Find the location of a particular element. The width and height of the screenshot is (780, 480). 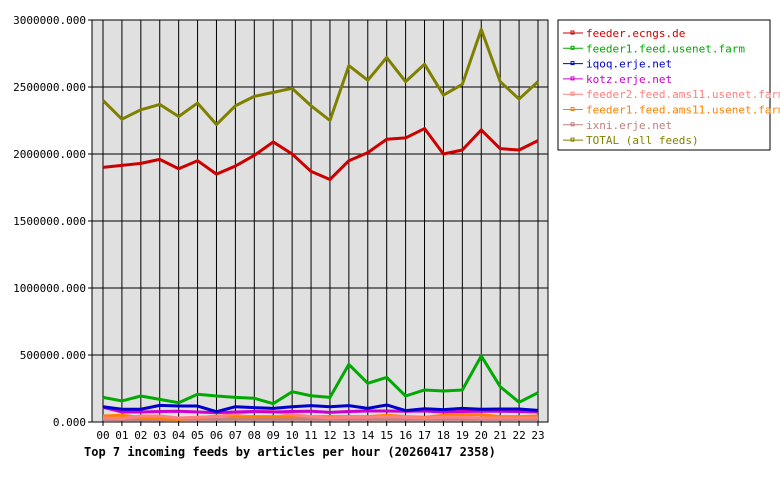

y-tick-label: 2000000.000 is located at coordinates (49, 154).